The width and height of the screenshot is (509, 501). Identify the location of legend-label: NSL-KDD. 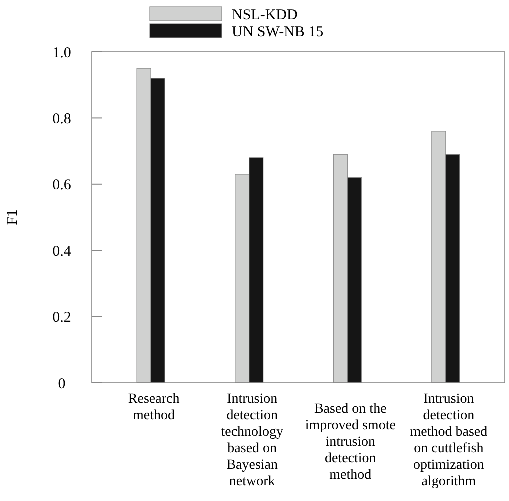
(265, 15).